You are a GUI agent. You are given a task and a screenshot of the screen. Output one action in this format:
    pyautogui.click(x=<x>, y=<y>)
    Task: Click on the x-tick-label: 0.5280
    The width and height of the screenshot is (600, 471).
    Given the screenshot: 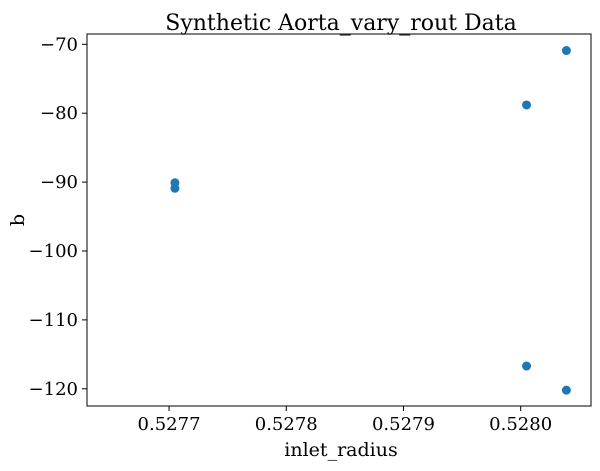 What is the action you would take?
    pyautogui.click(x=520, y=424)
    